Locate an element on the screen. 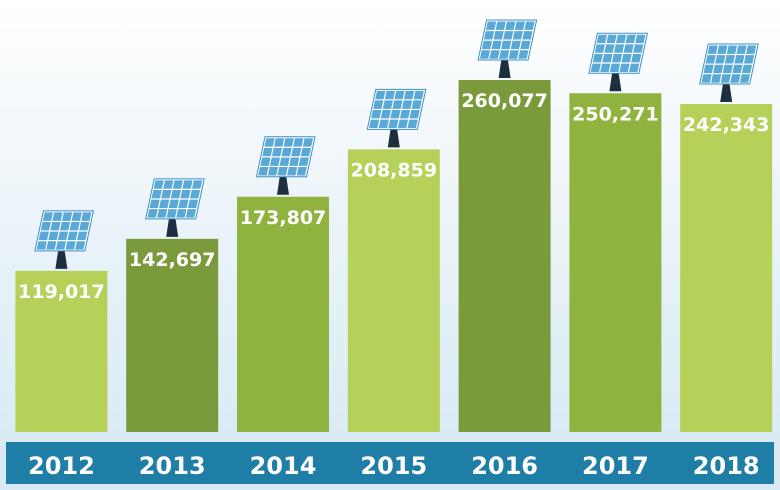 The height and width of the screenshot is (490, 780). bar-2012 is located at coordinates (61, 351).